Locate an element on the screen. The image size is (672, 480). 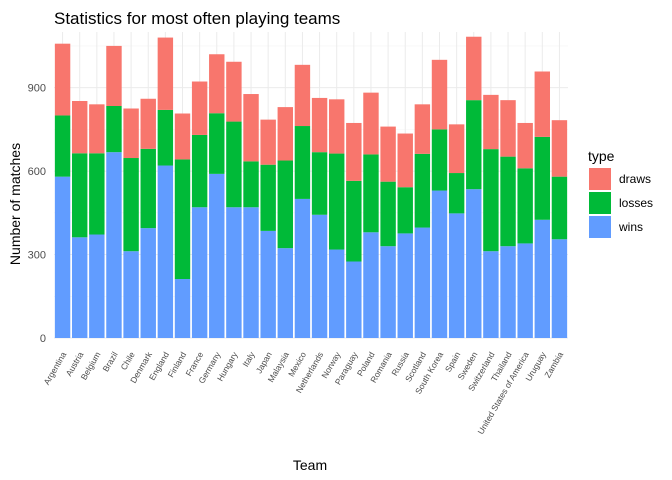
bar-france-losses is located at coordinates (199, 171).